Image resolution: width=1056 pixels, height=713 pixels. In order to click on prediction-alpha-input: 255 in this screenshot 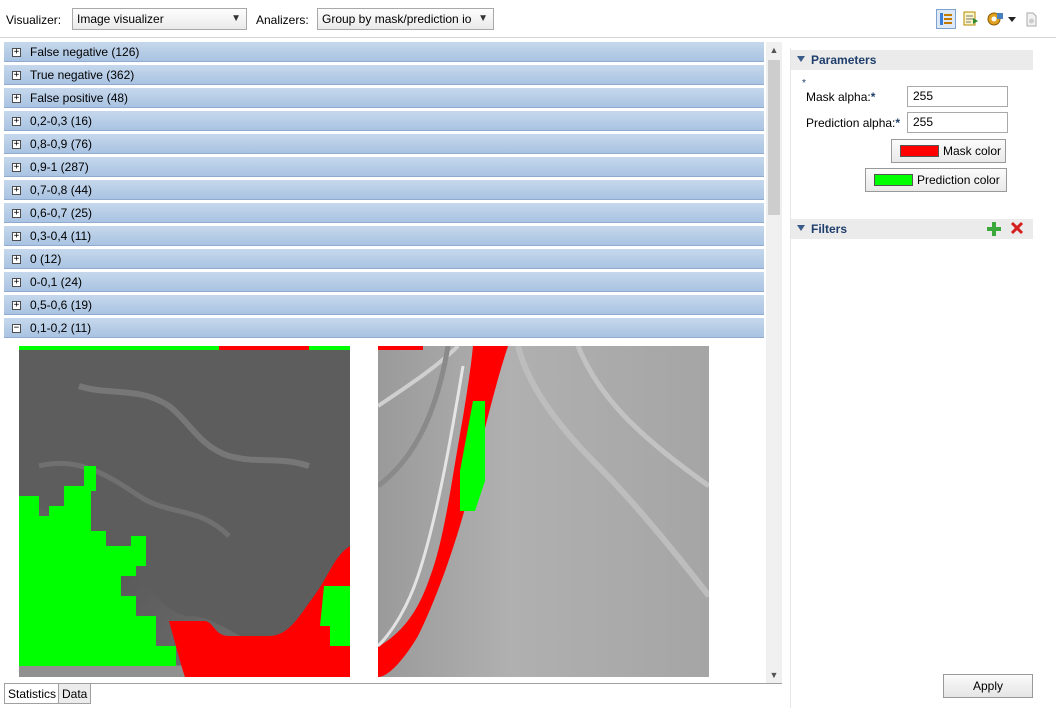, I will do `click(957, 122)`.